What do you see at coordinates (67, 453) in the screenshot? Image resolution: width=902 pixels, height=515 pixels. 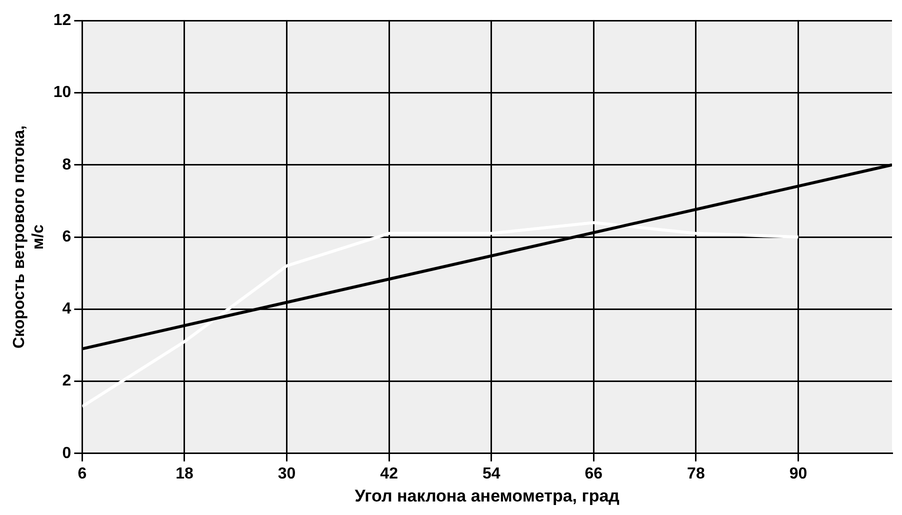 I see `y-tick-label: 0` at bounding box center [67, 453].